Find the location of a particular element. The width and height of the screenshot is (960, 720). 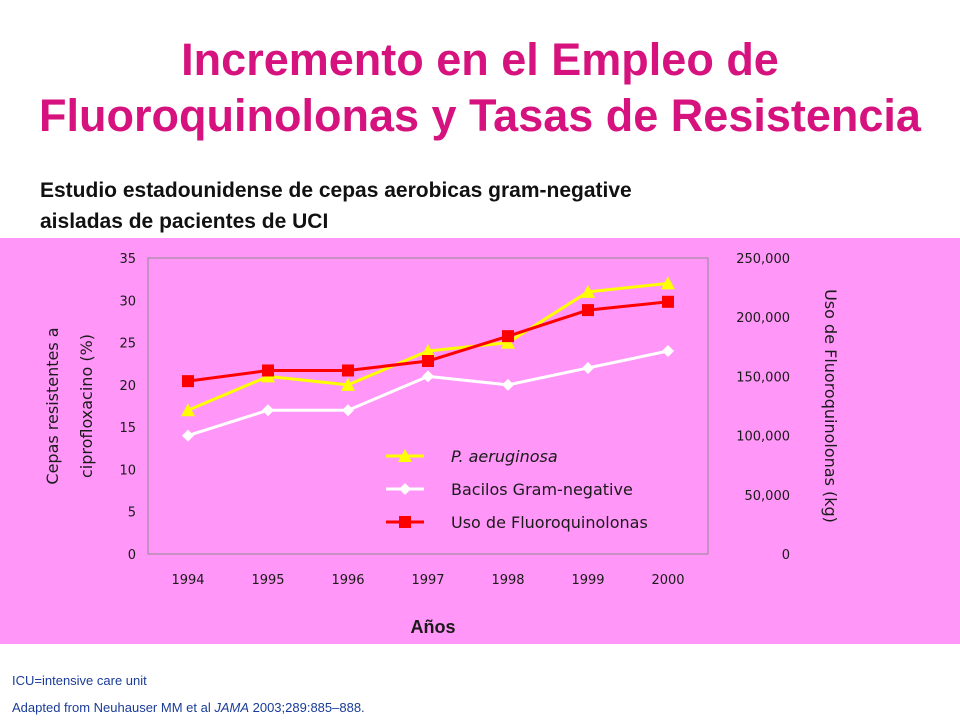

x-tick-1997: 1997 is located at coordinates (427, 580).